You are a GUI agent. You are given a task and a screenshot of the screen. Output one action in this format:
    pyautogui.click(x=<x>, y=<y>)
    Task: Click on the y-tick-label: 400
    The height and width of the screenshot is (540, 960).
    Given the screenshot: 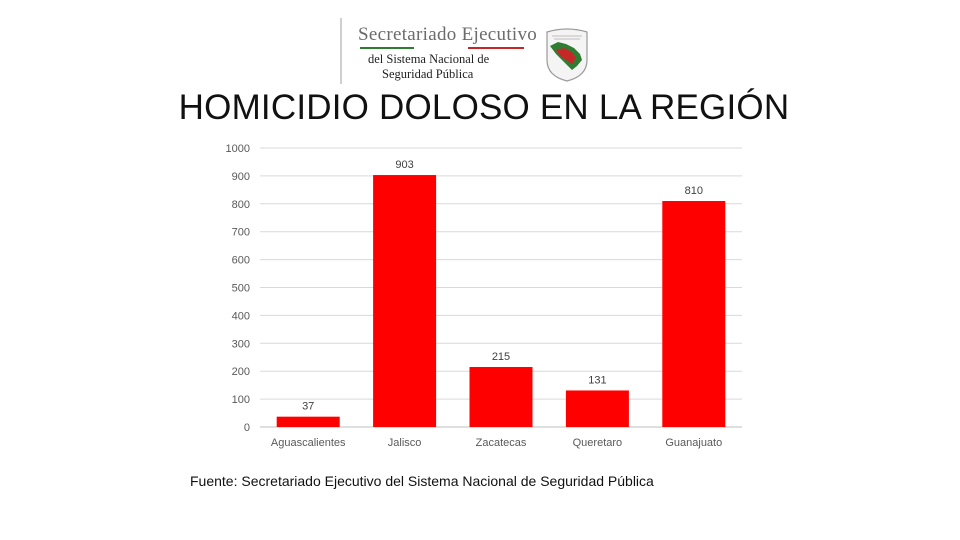 What is the action you would take?
    pyautogui.click(x=241, y=316)
    